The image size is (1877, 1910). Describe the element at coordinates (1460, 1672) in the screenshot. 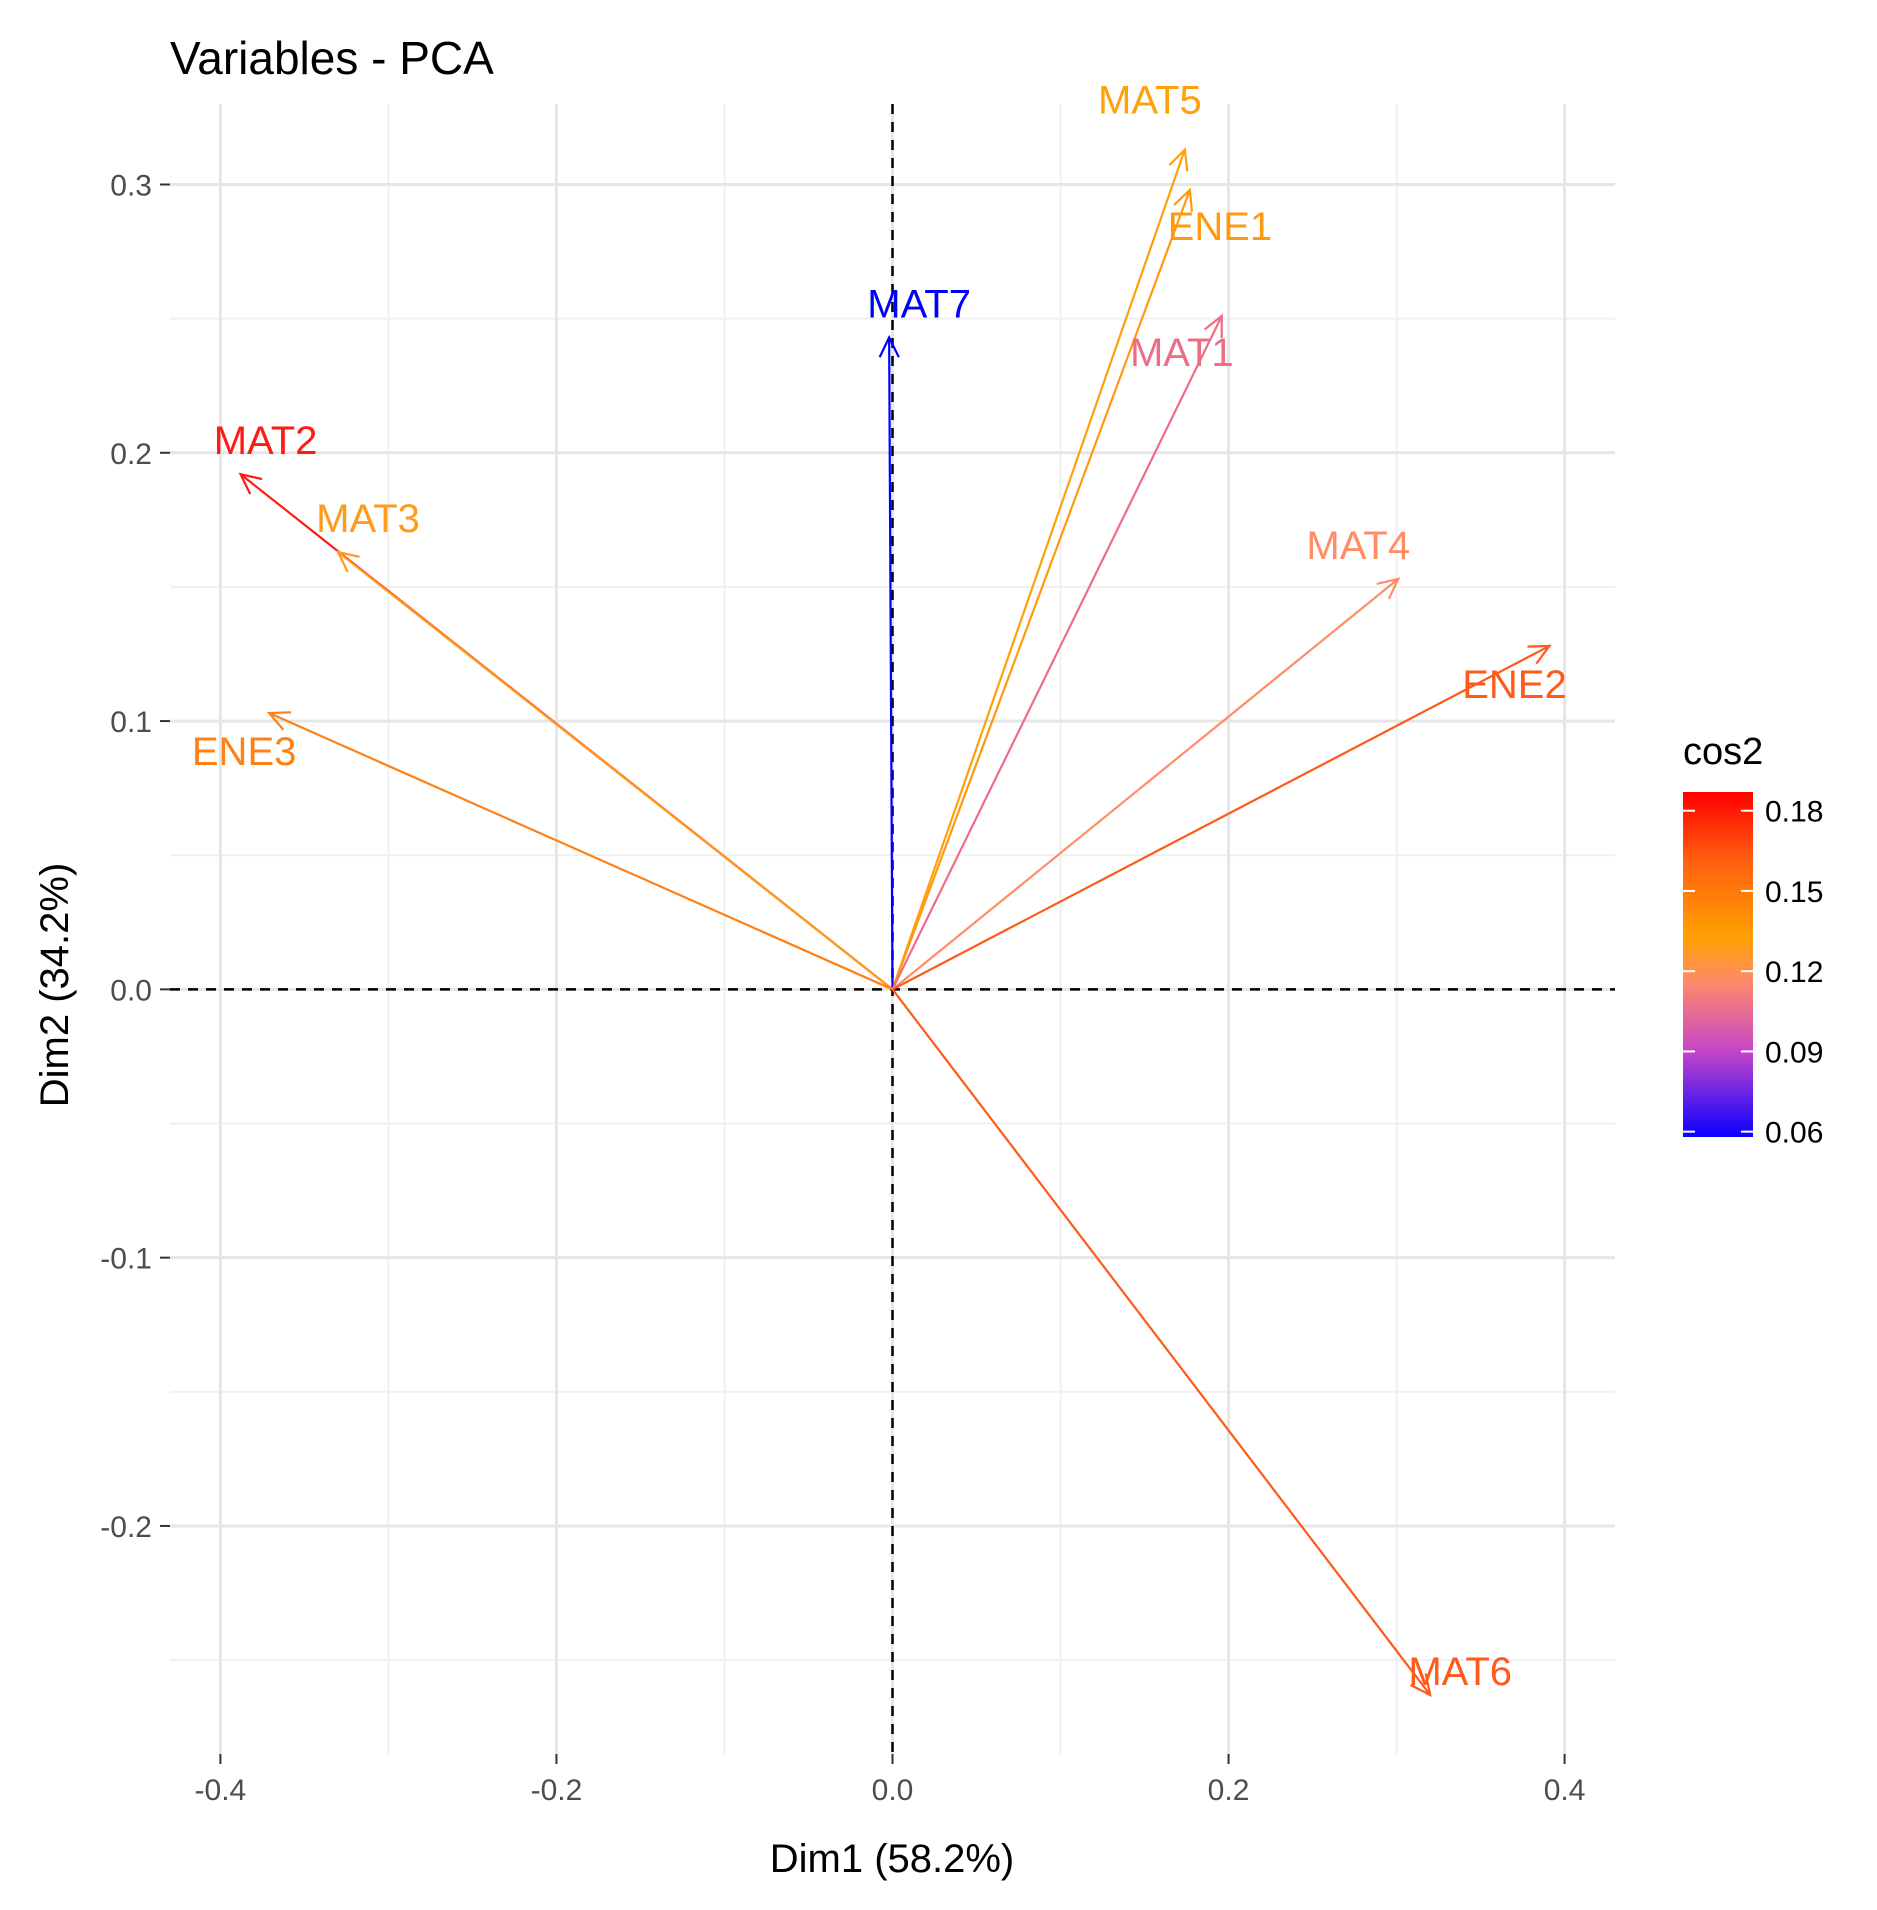

I see `label-mat6: MAT6` at that location.